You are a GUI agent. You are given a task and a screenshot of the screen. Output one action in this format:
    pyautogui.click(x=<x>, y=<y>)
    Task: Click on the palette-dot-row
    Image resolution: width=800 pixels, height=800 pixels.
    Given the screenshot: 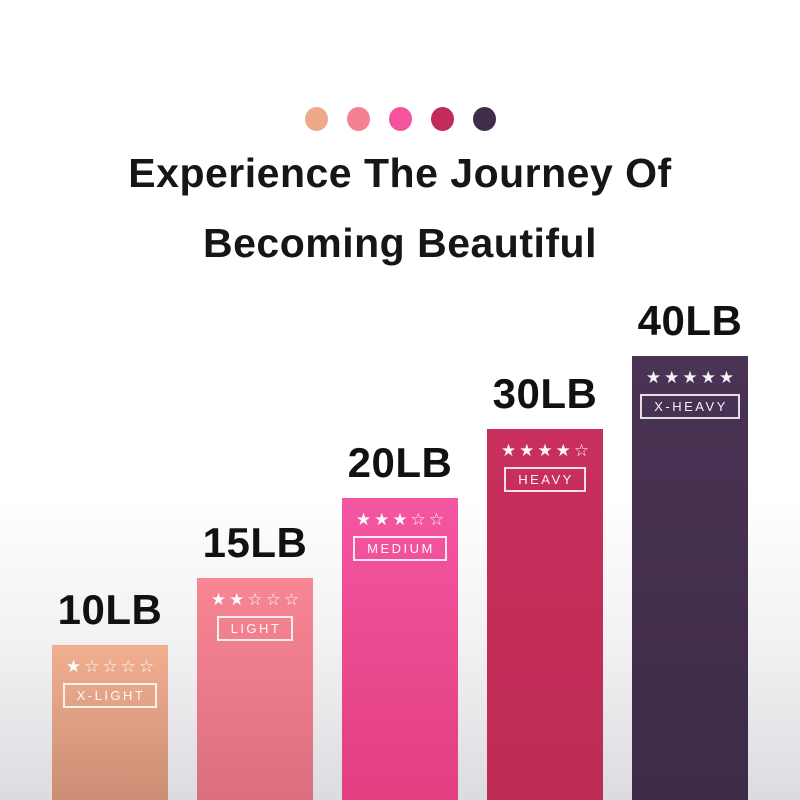 What is the action you would take?
    pyautogui.click(x=400, y=119)
    